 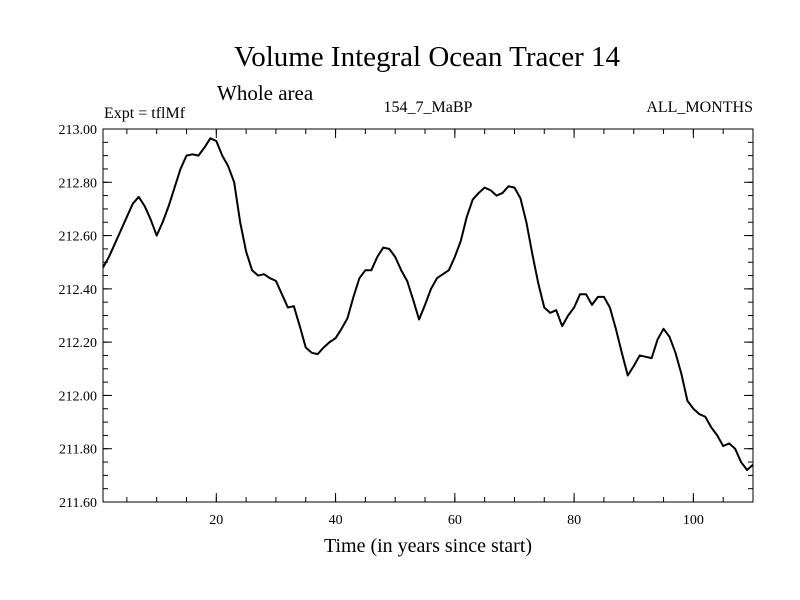 What do you see at coordinates (78, 237) in the screenshot?
I see `y-tick-label: 212.60` at bounding box center [78, 237].